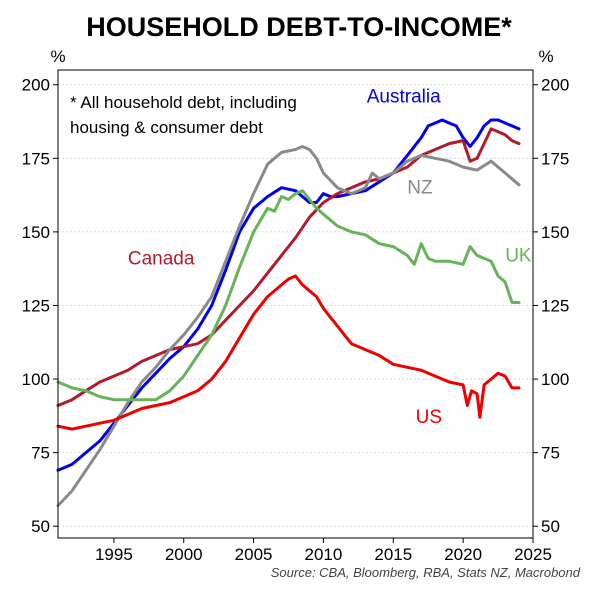 The width and height of the screenshot is (599, 590). I want to click on series-label-us: US, so click(429, 417).